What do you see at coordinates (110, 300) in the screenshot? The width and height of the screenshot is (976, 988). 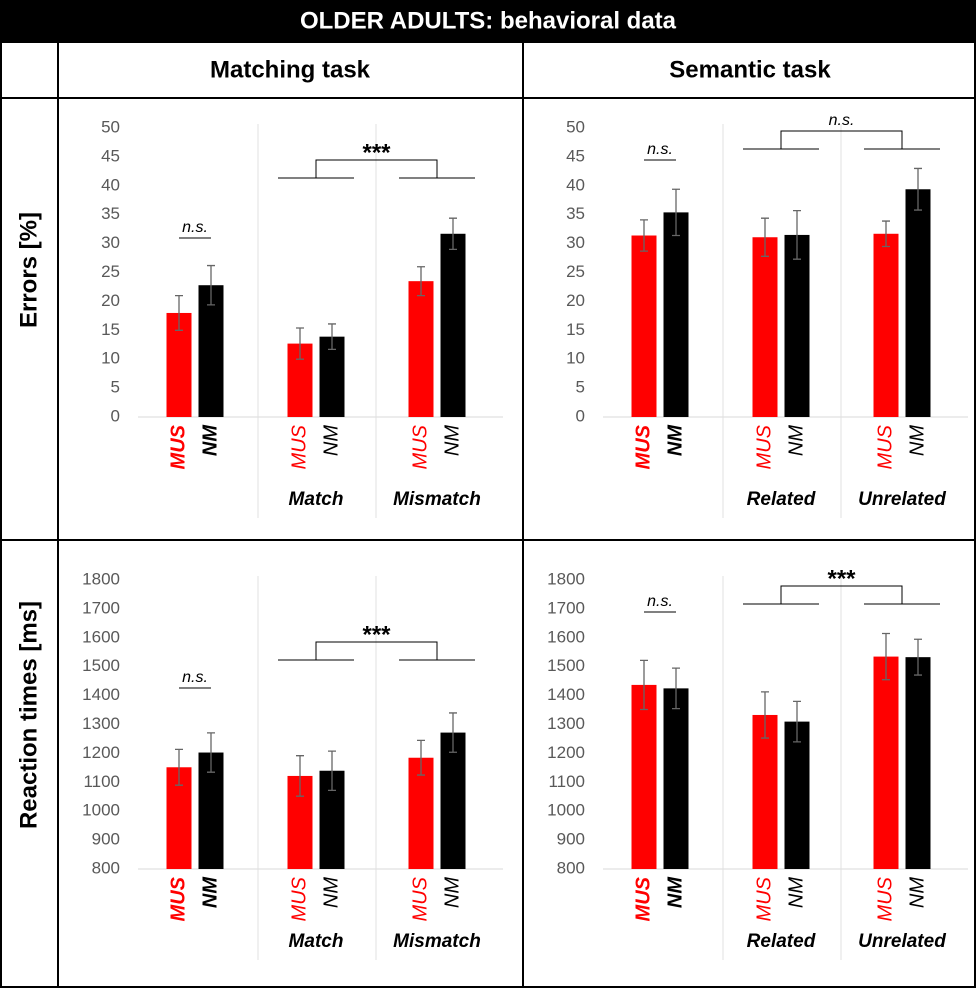 I see `y-tick-label: 20` at bounding box center [110, 300].